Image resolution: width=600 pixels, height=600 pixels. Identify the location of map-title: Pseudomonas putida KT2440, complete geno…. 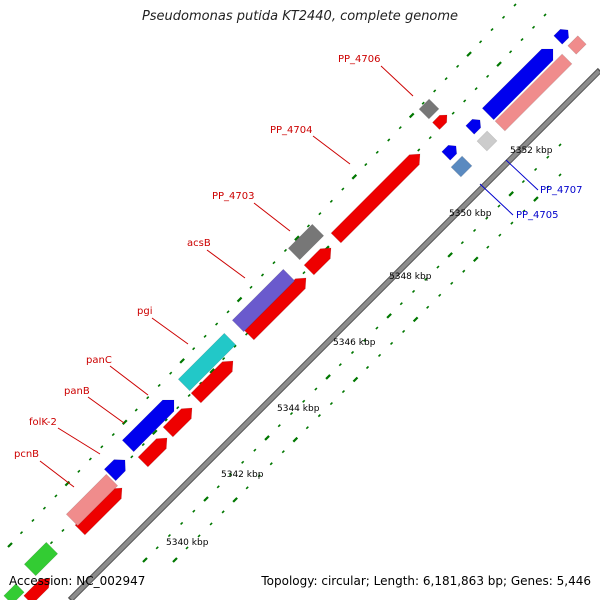
(300, 16).